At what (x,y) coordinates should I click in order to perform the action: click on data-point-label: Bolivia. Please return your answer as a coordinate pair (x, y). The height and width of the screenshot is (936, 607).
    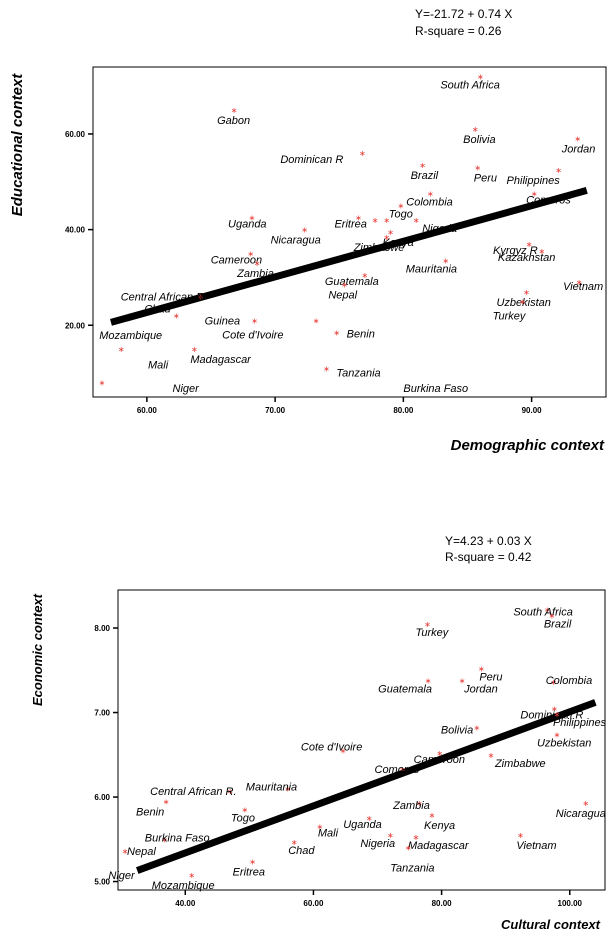
    Looking at the image, I should click on (479, 140).